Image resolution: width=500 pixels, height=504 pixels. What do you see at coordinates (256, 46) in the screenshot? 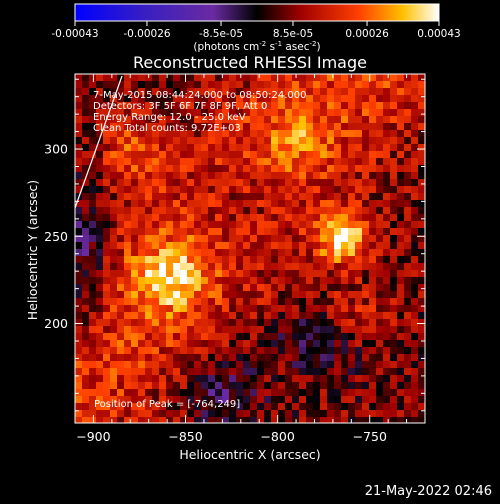
I see `colorbar-units: (photons cm-2 s-1 asec-2)` at bounding box center [256, 46].